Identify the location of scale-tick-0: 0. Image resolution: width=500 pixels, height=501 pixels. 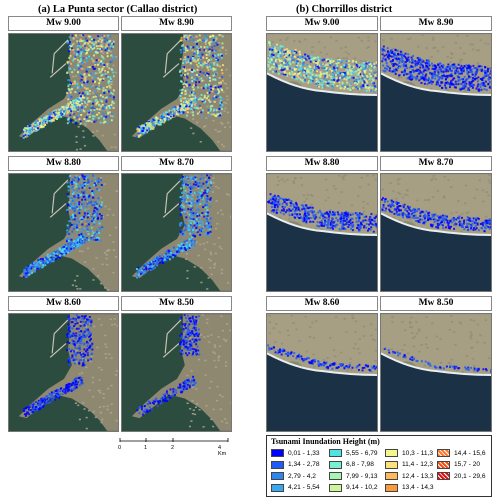
(120, 448).